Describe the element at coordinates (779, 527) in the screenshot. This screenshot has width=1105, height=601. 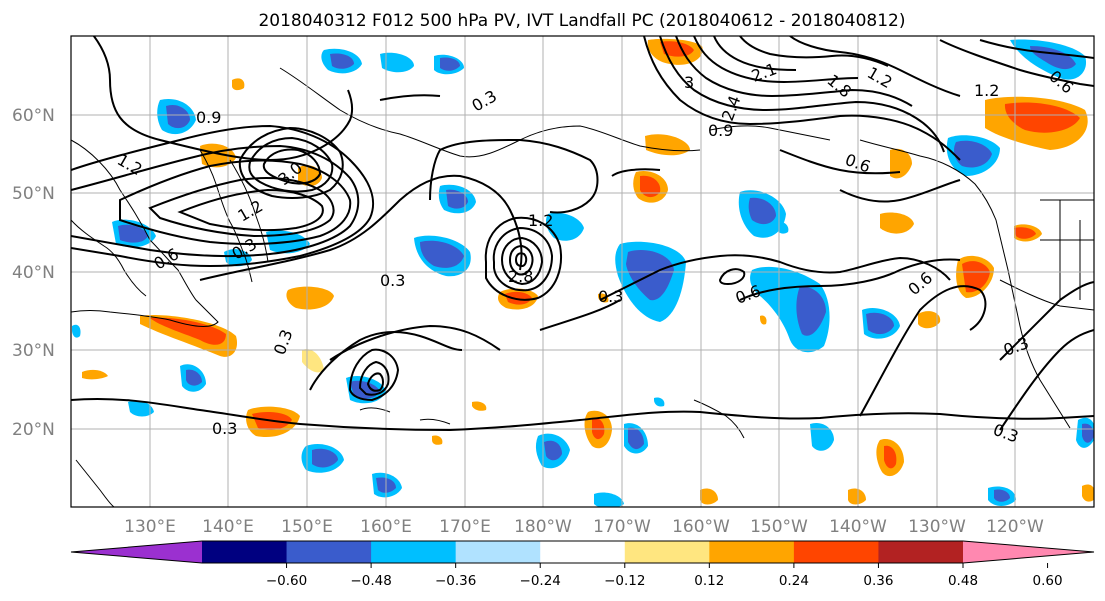
I see `lon-label: 150°W` at that location.